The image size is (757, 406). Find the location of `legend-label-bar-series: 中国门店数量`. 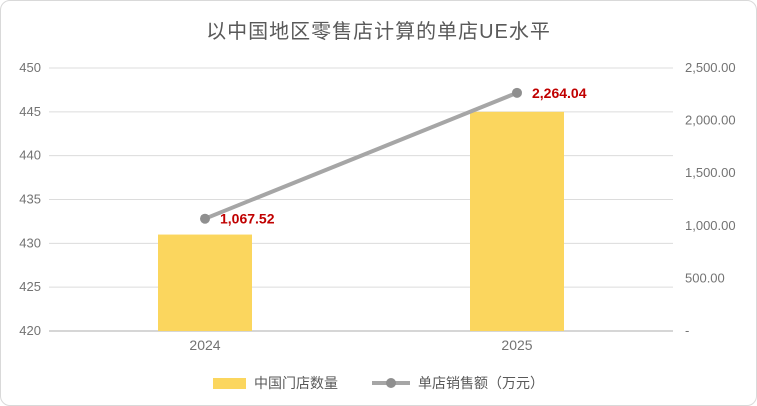

legend-label-bar-series: 中国门店数量 is located at coordinates (296, 383).